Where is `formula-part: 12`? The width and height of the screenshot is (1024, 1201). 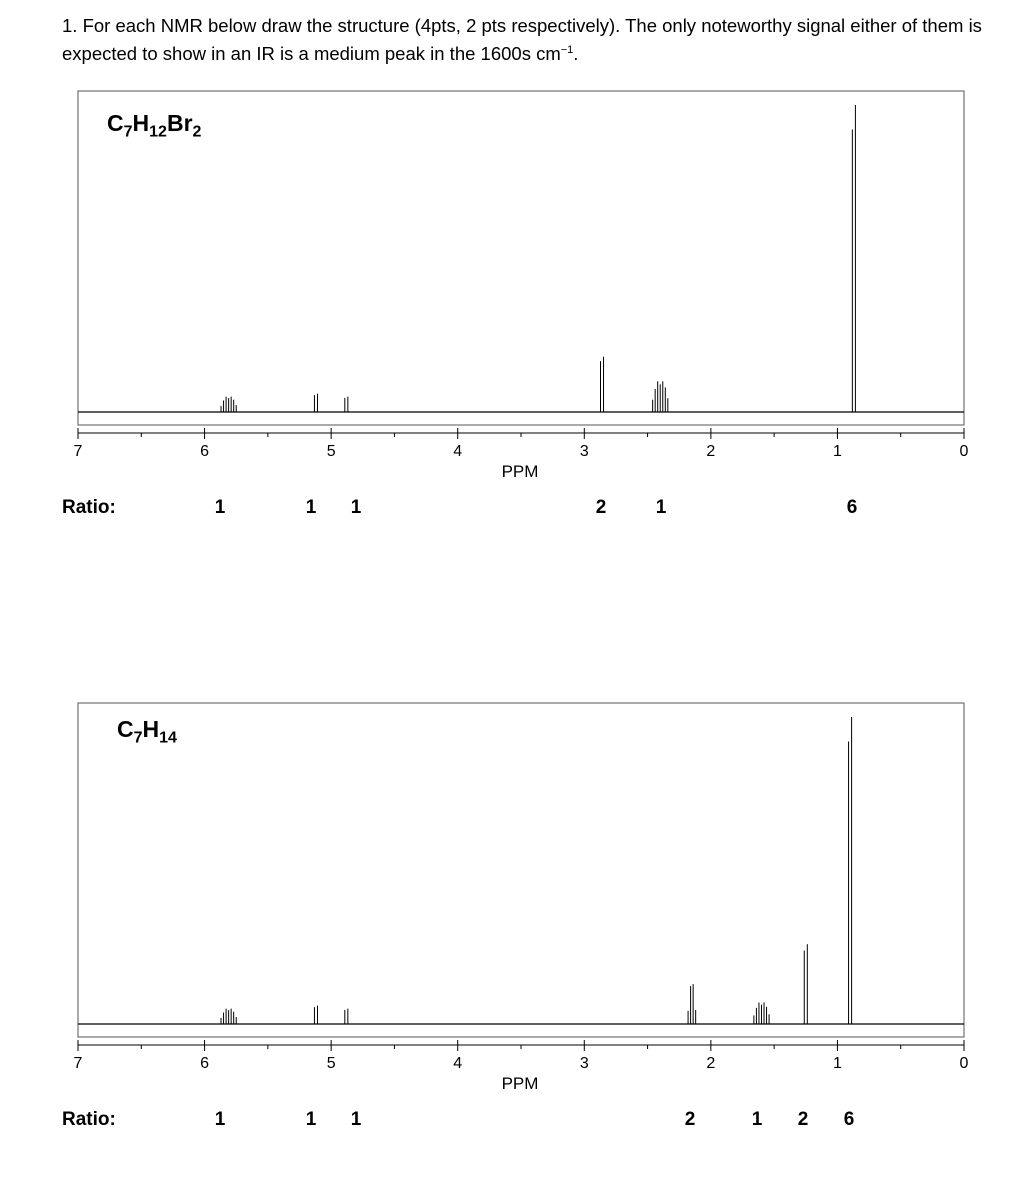
formula-part: 12 is located at coordinates (158, 132).